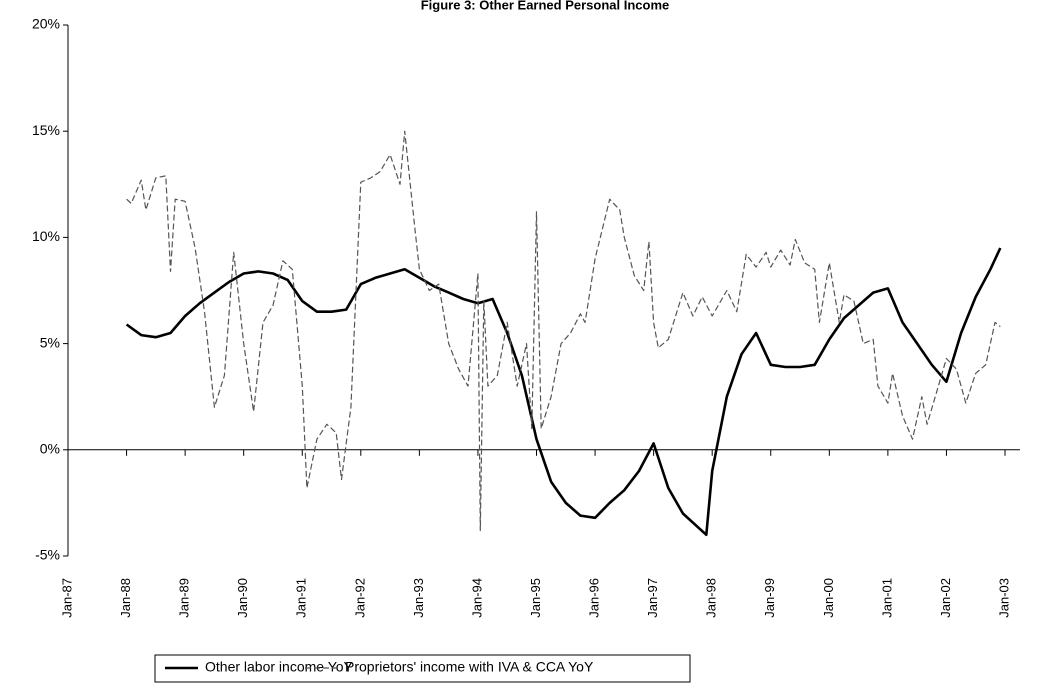 This screenshot has width=1037, height=688. I want to click on y-tick-label: 20%, so click(46, 24).